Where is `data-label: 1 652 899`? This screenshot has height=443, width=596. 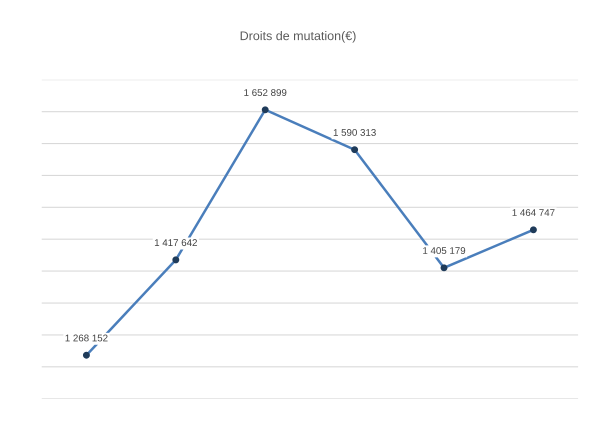 data-label: 1 652 899 is located at coordinates (265, 92).